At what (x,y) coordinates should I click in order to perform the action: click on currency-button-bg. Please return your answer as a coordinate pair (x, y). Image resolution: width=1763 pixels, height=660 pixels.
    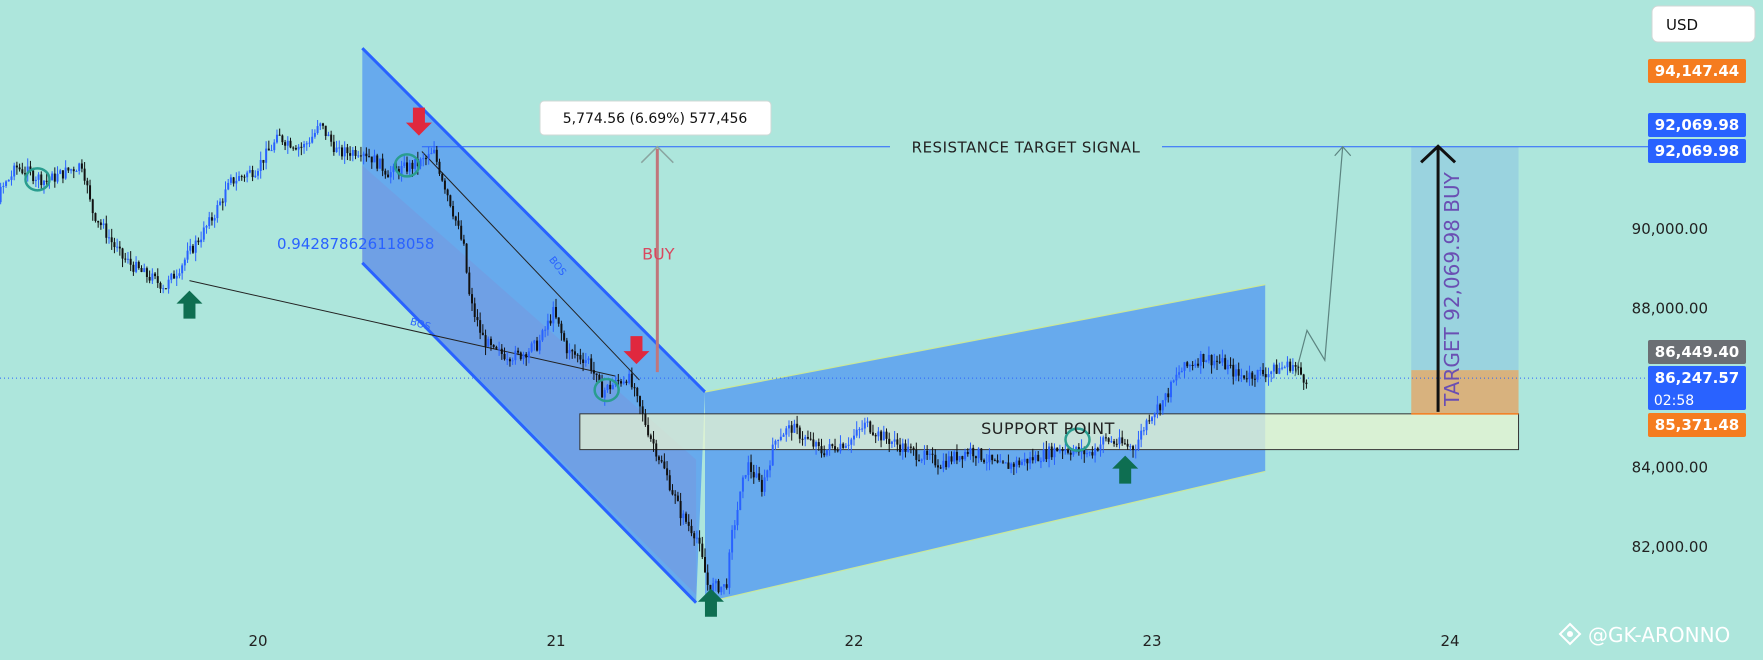
    Looking at the image, I should click on (1703, 24).